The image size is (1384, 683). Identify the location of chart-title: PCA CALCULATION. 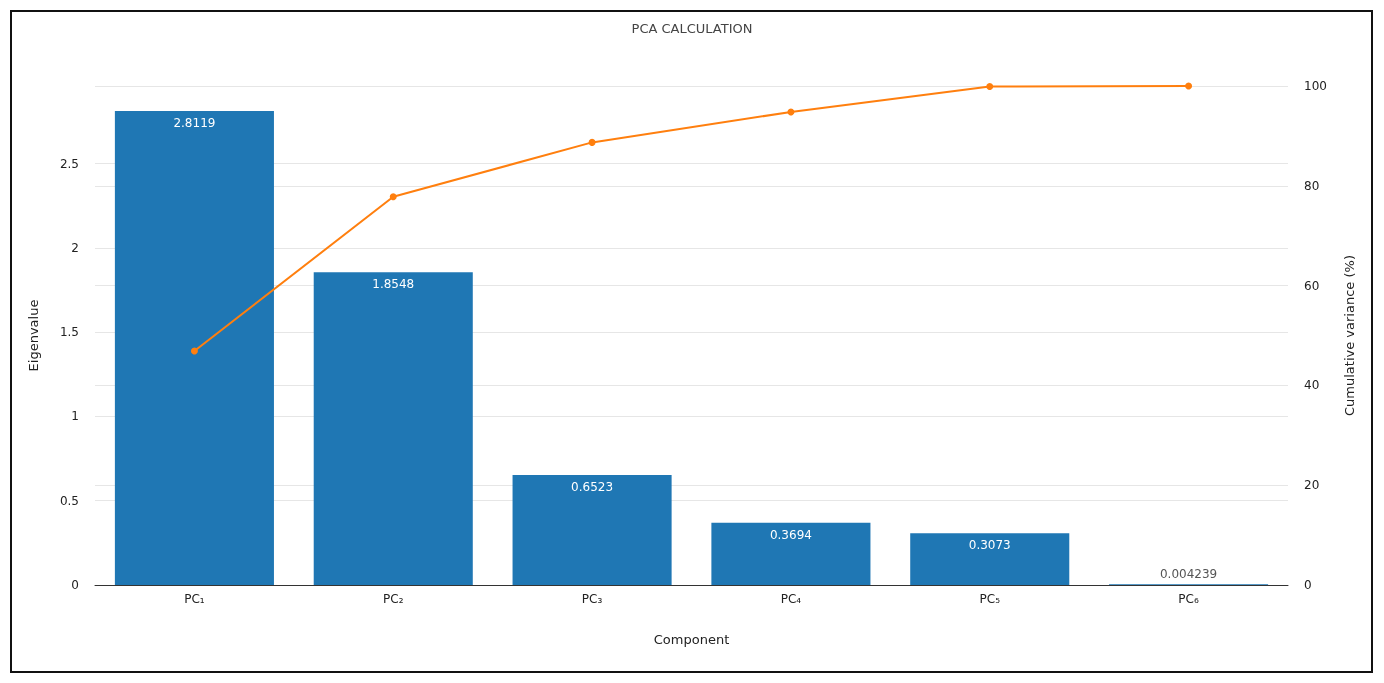
(692, 28).